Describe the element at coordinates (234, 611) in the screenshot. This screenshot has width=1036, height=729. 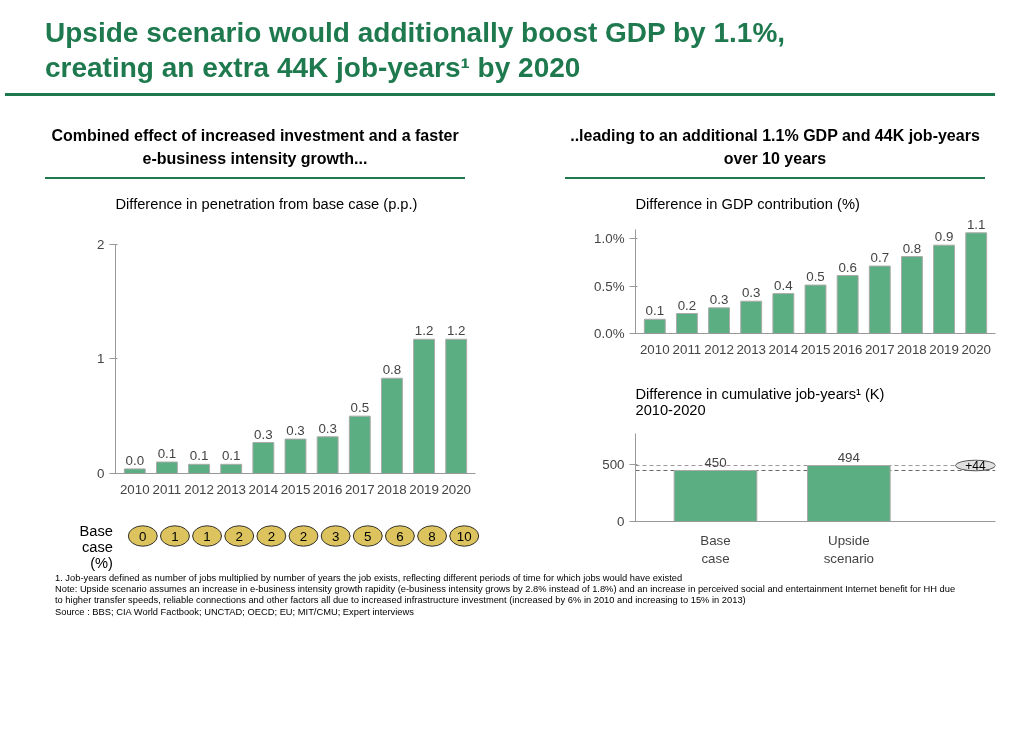
I see `source-note: Source : BBS; CIA World Factbook; UNCTAD; OECD; EU; MIT/CMU; Expert interviews` at that location.